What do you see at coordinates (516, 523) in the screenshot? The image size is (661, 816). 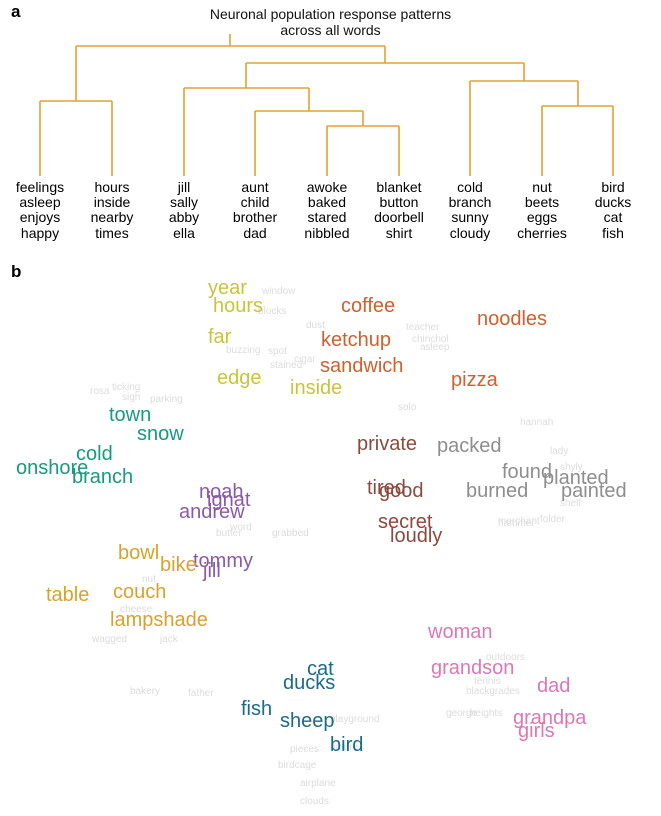 I see `background-word: hammer` at bounding box center [516, 523].